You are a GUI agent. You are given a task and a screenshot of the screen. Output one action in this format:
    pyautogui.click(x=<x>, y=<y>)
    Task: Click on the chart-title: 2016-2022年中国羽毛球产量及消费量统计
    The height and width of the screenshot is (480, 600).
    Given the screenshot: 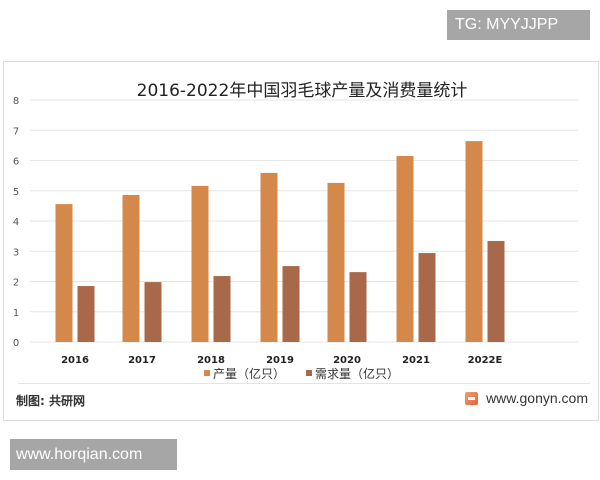 What is the action you would take?
    pyautogui.click(x=302, y=91)
    